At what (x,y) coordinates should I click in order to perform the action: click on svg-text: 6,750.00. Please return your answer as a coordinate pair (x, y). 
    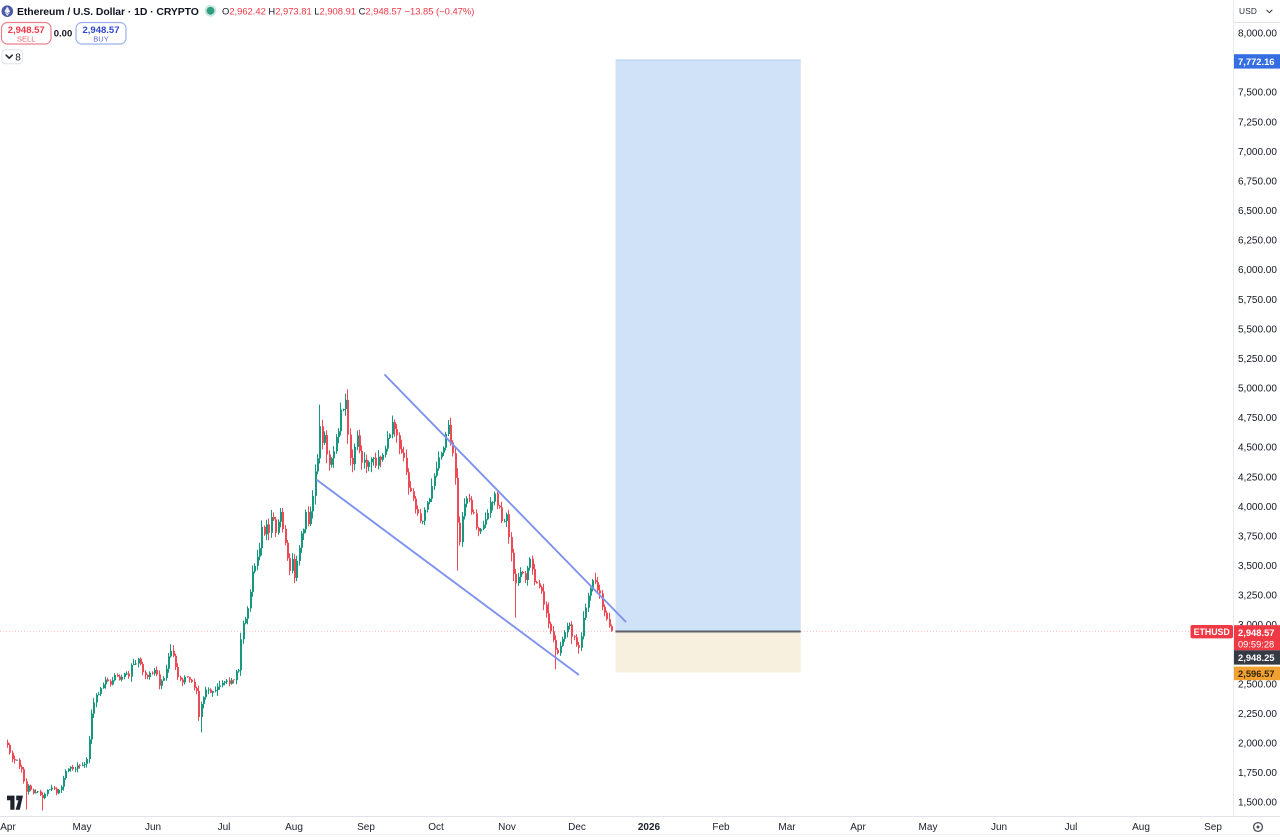
    Looking at the image, I should click on (1257, 181).